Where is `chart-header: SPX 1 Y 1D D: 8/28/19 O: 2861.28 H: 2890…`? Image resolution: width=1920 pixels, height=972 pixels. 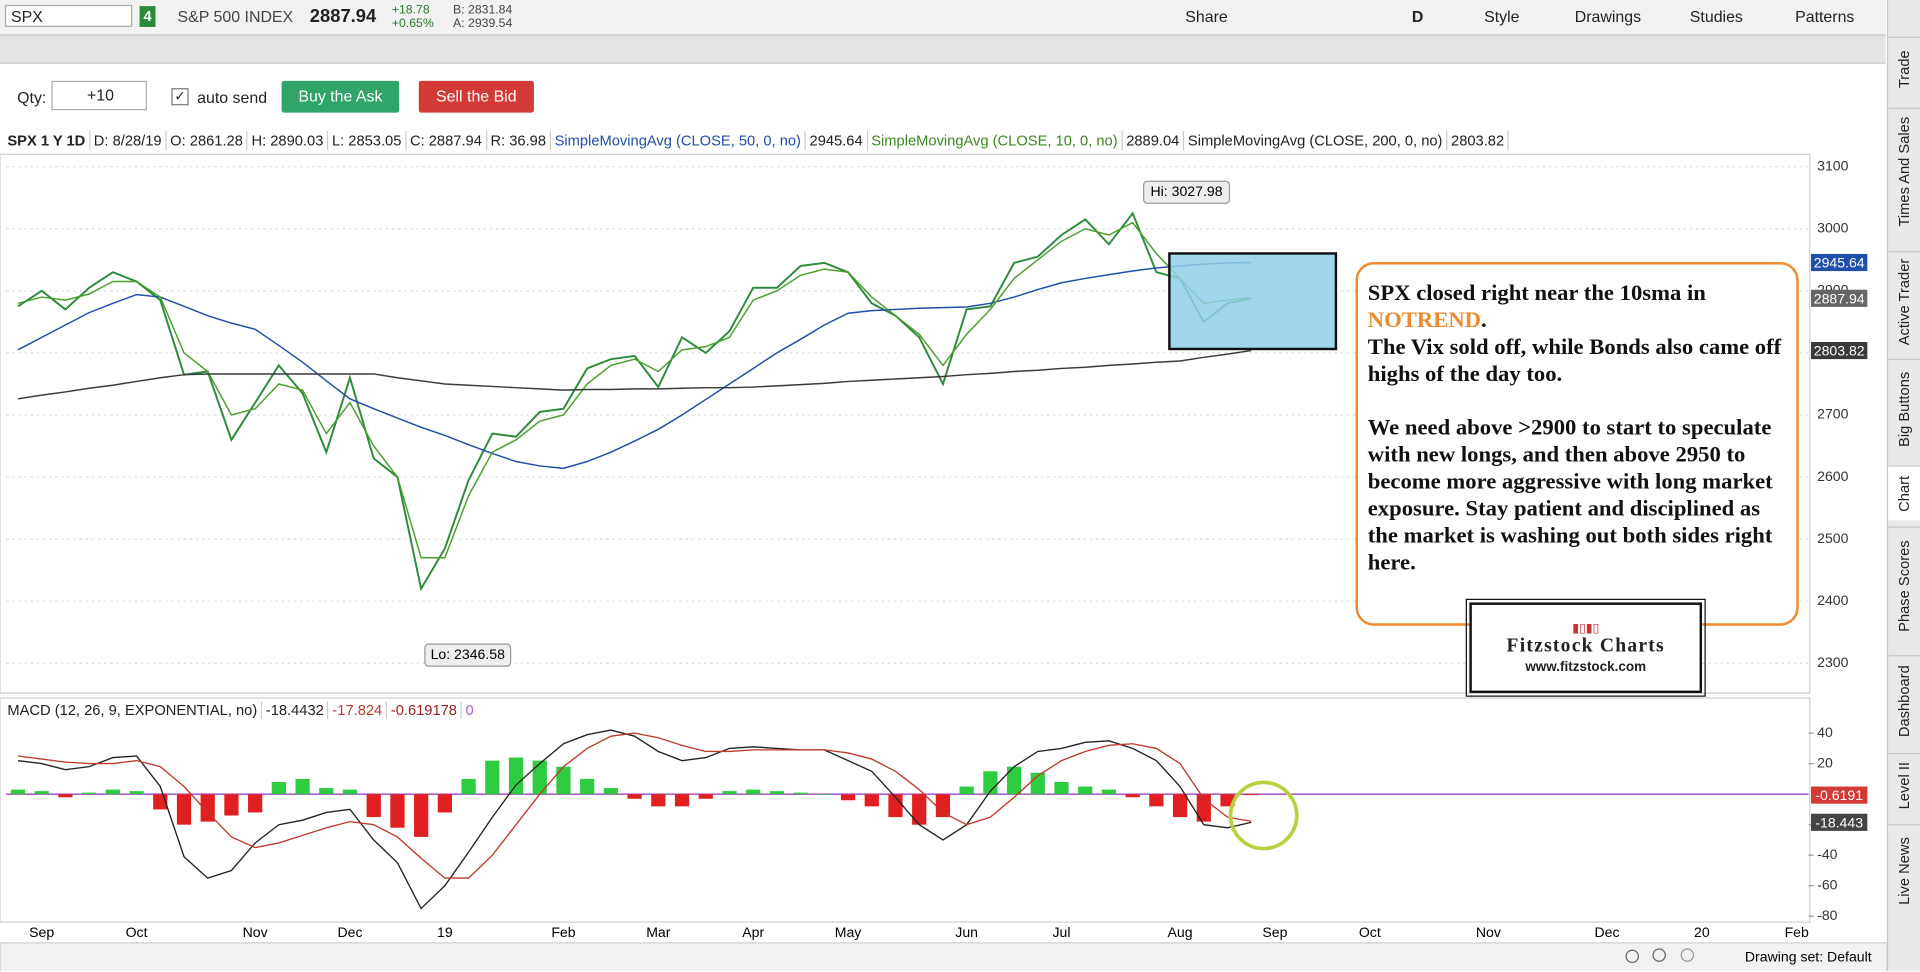
chart-header: SPX 1 Y 1D D: 8/28/19 O: 2861.28 H: 2890… is located at coordinates (757, 141).